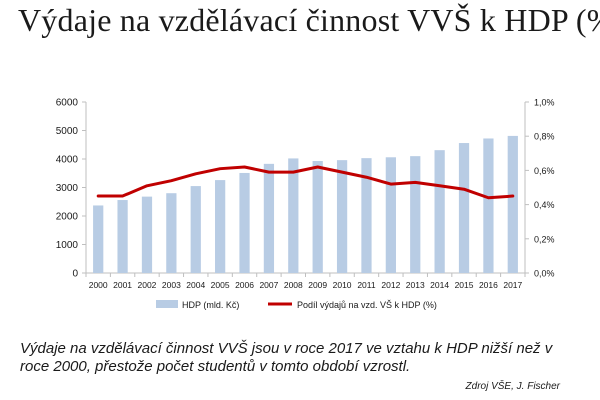 This screenshot has height=400, width=600. What do you see at coordinates (439, 285) in the screenshot?
I see `x-tick-label: 2014` at bounding box center [439, 285].